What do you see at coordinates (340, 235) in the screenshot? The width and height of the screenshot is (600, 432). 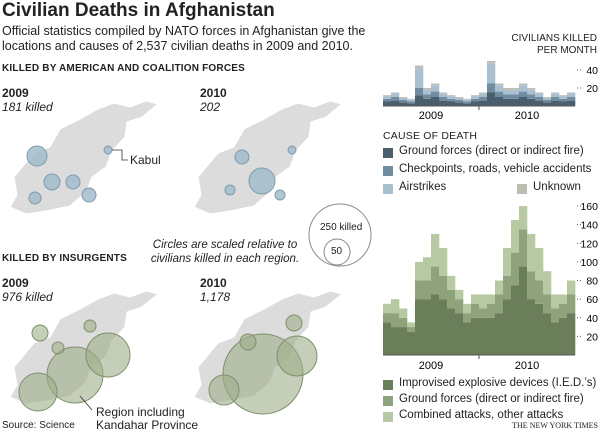 I see `scale-key` at bounding box center [340, 235].